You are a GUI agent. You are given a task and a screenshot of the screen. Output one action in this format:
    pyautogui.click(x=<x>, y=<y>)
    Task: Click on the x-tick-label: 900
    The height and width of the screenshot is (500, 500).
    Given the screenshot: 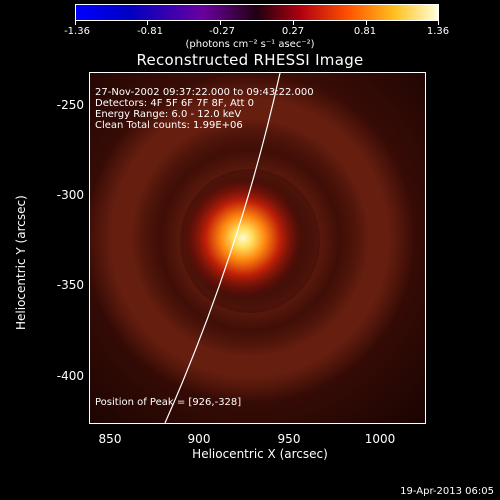 What is the action you would take?
    pyautogui.click(x=199, y=439)
    